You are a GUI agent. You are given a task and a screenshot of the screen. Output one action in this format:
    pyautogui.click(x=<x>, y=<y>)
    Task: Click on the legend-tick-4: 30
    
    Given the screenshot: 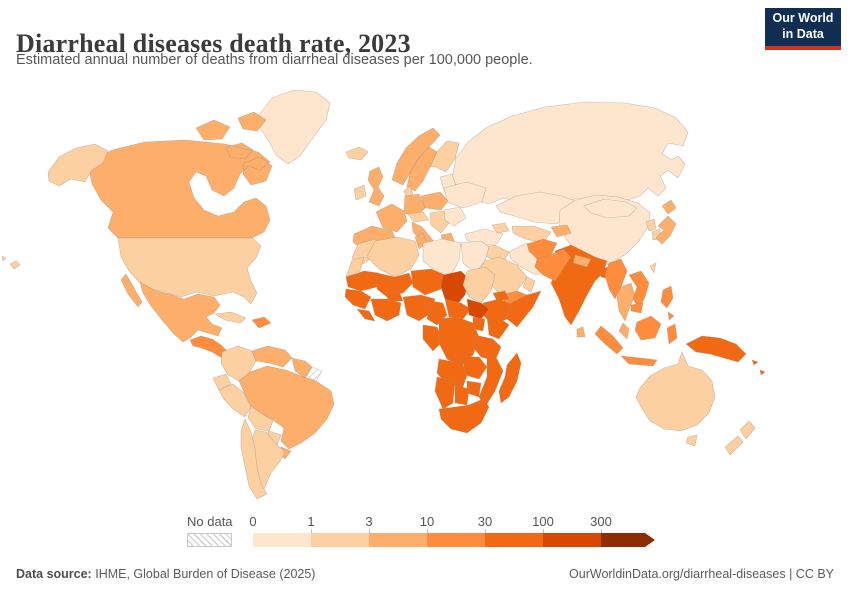 What is the action you would take?
    pyautogui.click(x=485, y=521)
    